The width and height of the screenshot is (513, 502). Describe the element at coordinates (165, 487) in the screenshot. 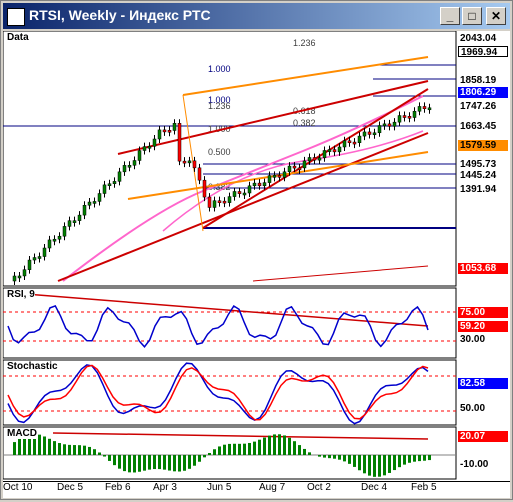

I see `x-axis-label: Apr 3` at that location.